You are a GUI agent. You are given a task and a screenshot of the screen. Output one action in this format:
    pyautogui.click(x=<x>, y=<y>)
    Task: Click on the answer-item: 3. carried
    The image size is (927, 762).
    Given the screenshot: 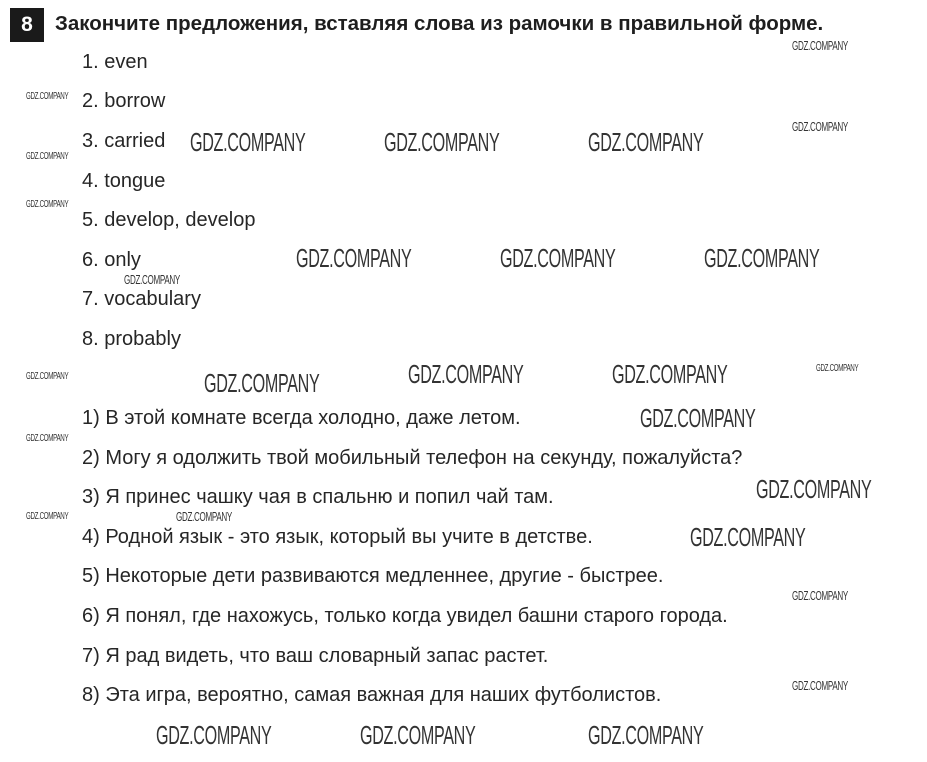 What is the action you would take?
    pyautogui.click(x=124, y=141)
    